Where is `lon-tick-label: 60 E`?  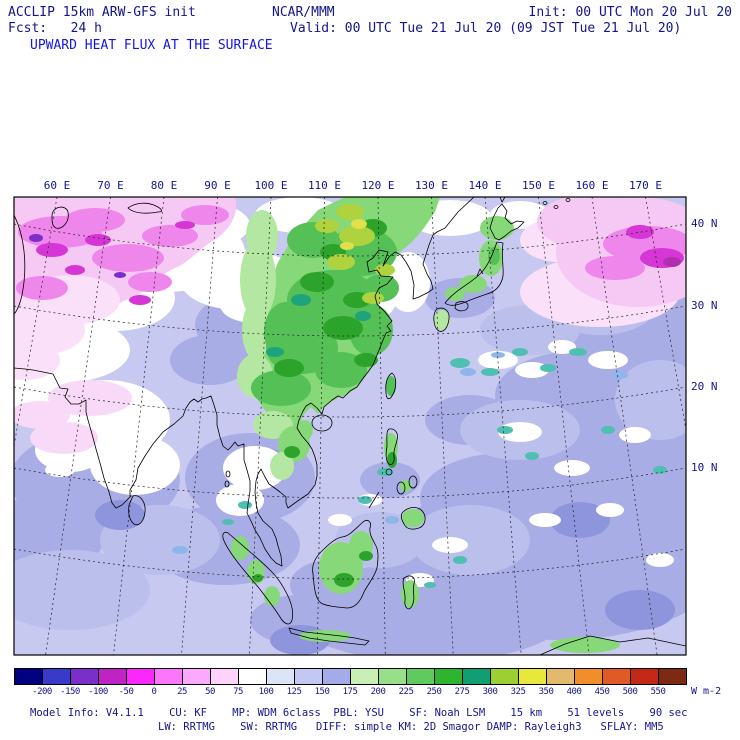
lon-tick-label: 60 E is located at coordinates (57, 185).